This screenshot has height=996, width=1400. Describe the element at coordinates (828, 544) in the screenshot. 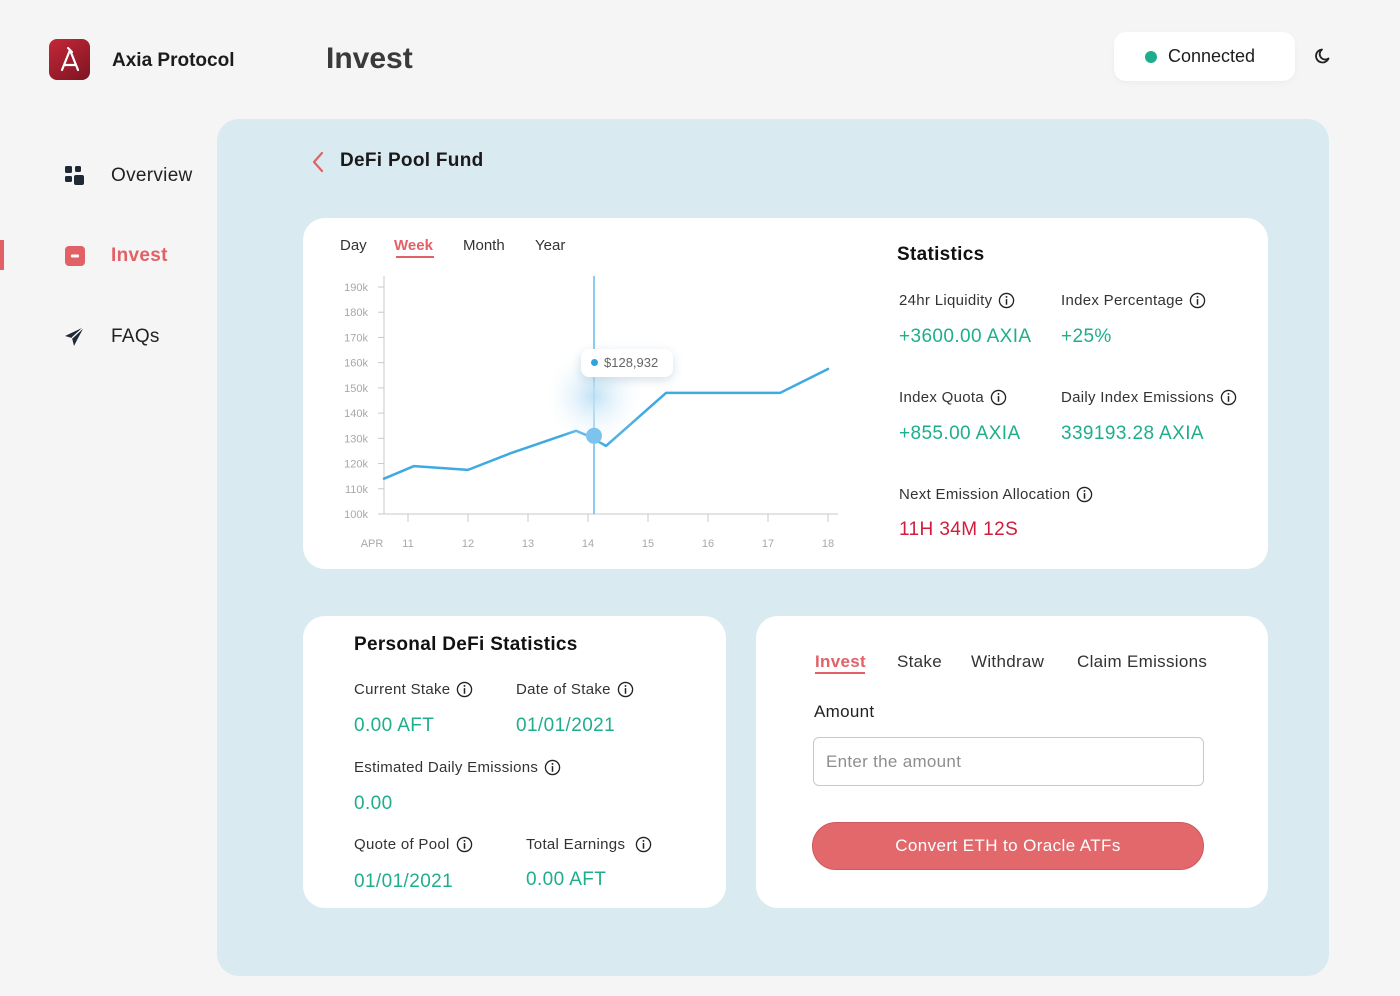

I see `x-tick-label: 18` at that location.